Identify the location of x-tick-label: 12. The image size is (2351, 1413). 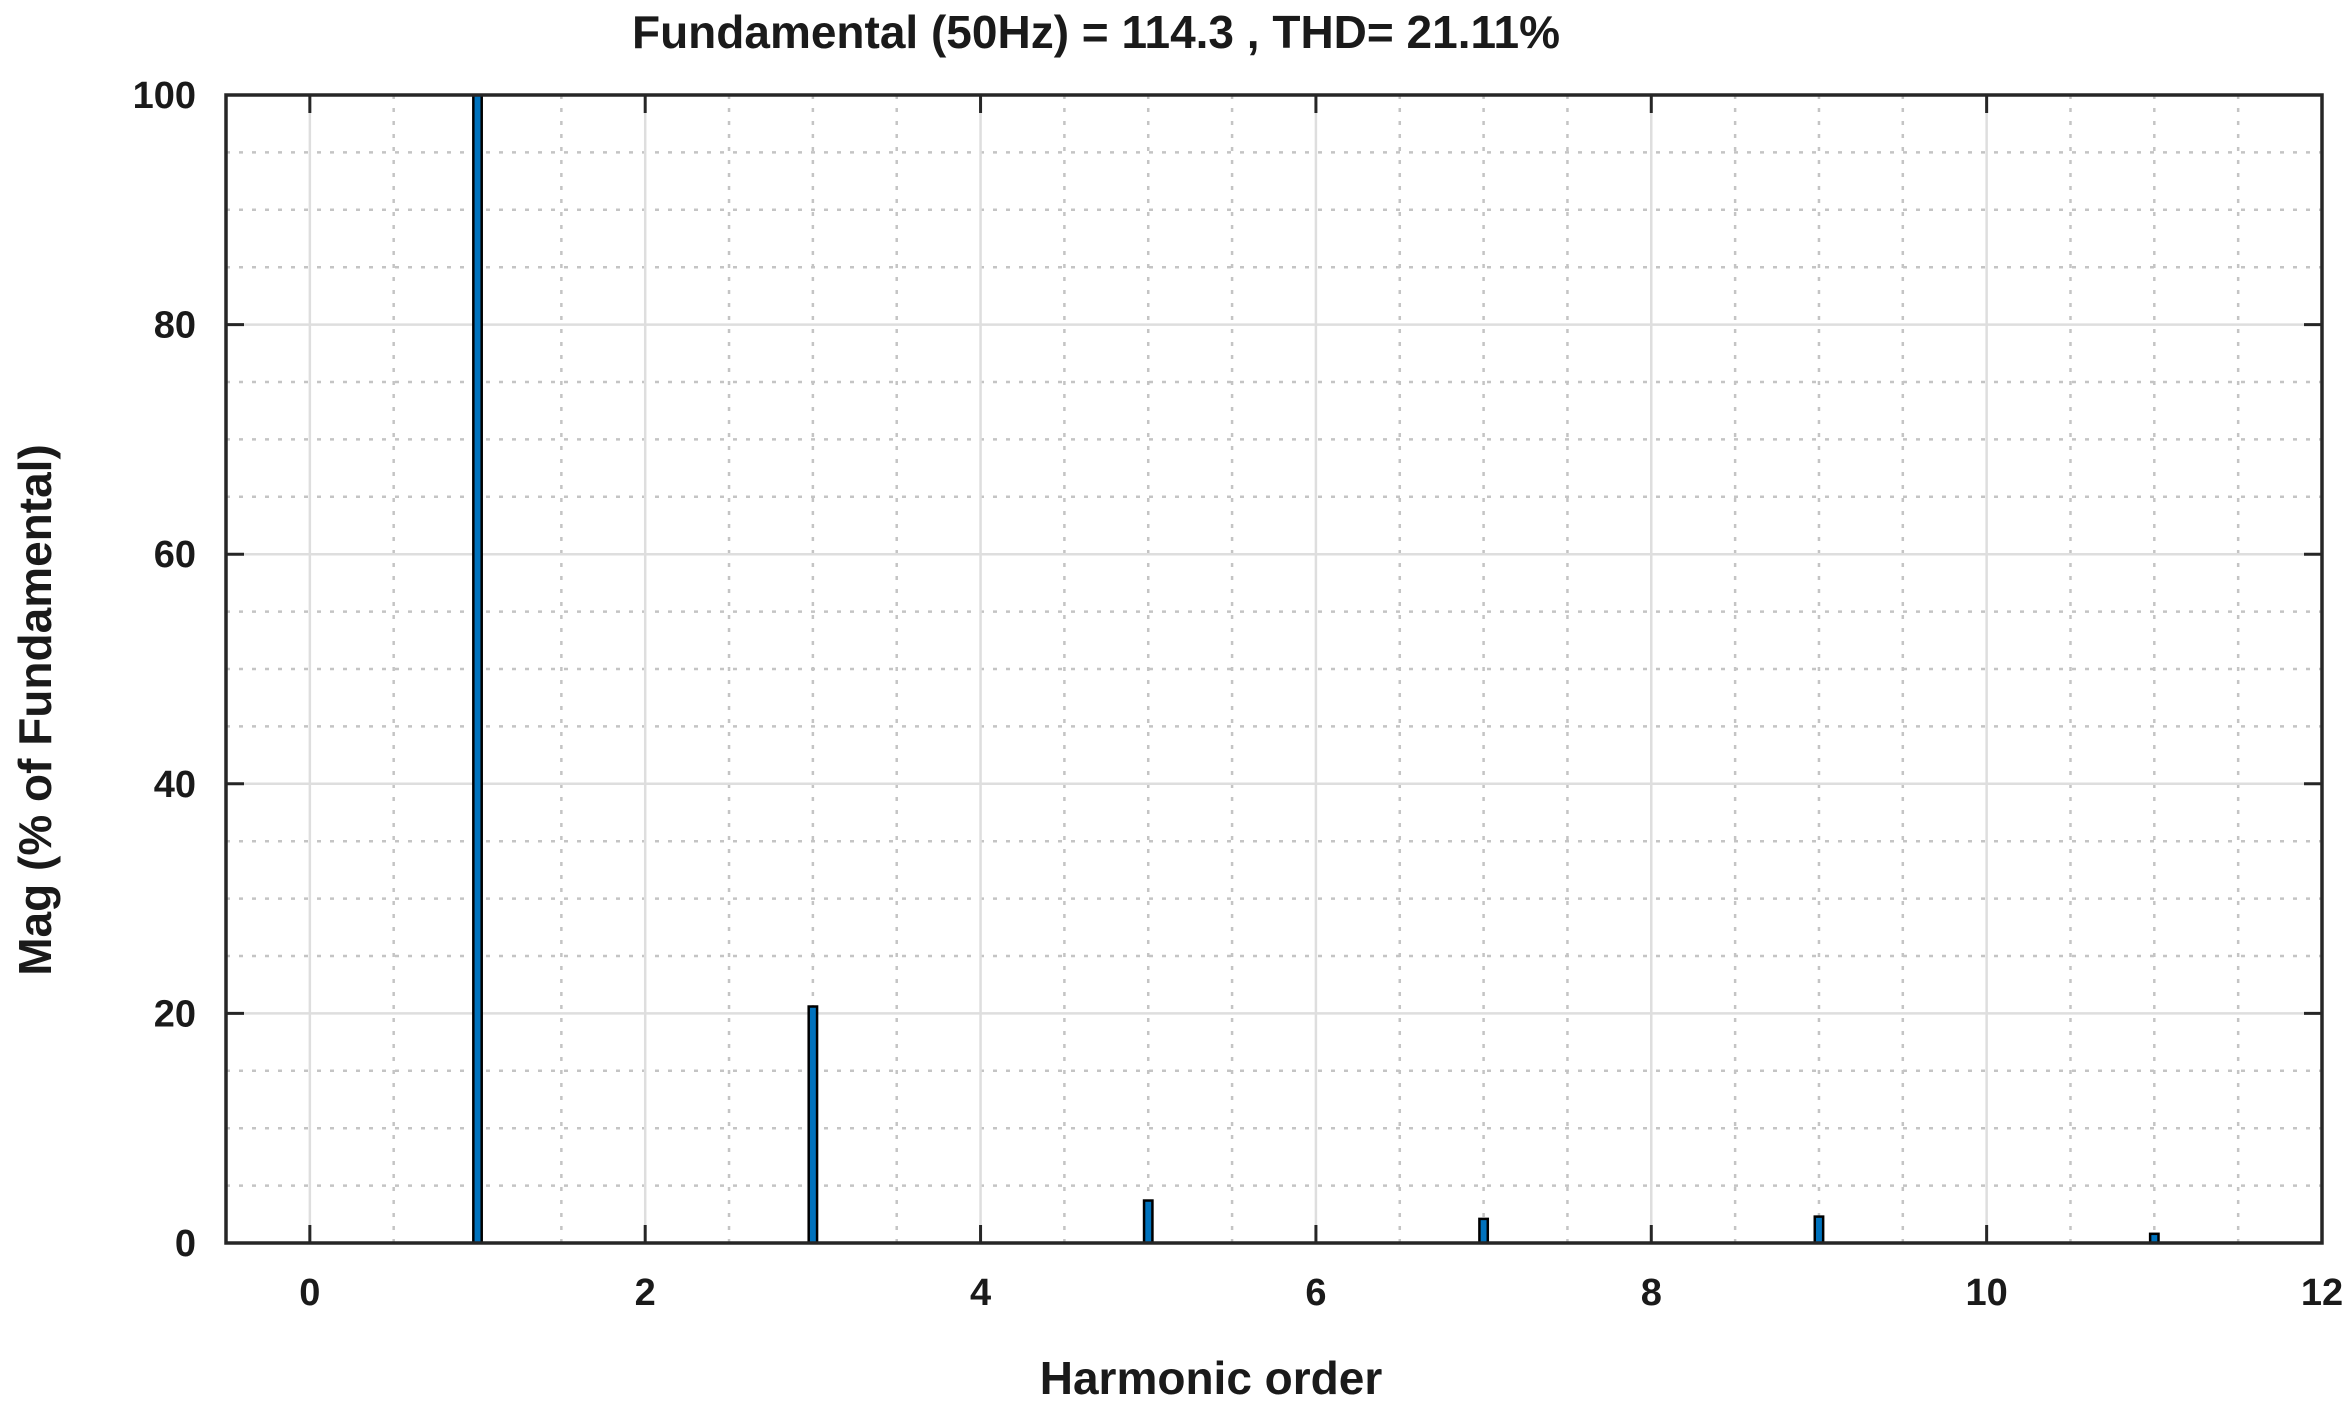
(2322, 1293).